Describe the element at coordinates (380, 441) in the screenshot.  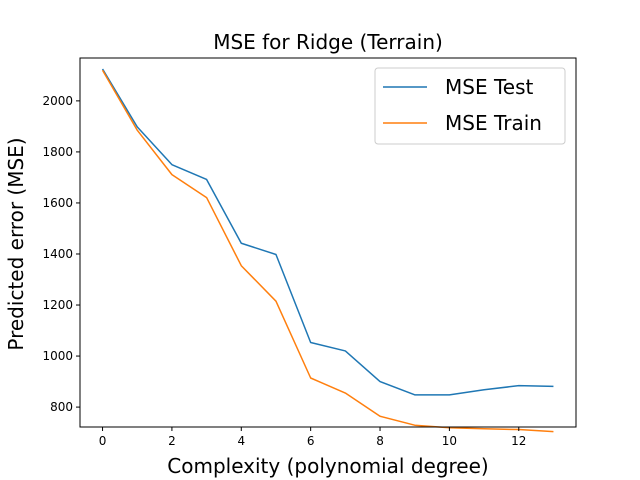
I see `x-tick-label: 8` at that location.